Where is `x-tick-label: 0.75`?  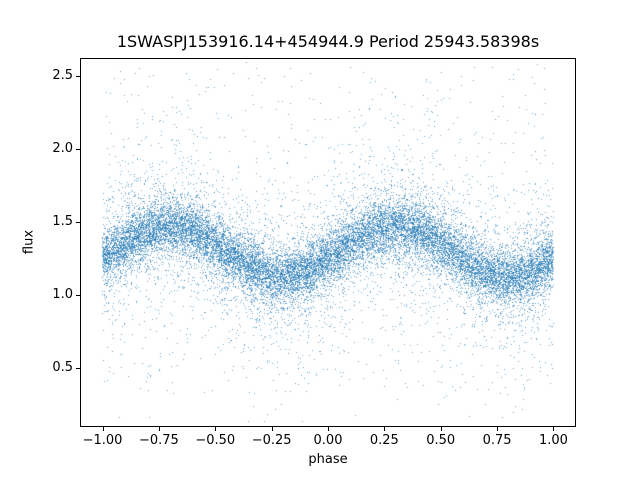
x-tick-label: 0.75 is located at coordinates (497, 440).